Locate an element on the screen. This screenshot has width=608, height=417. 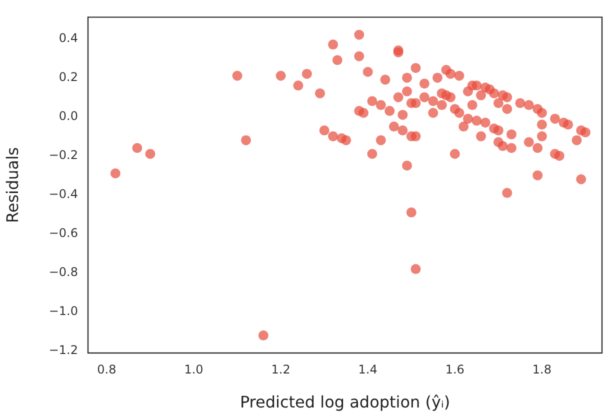
y-tick-label: 0.2 is located at coordinates (68, 77).